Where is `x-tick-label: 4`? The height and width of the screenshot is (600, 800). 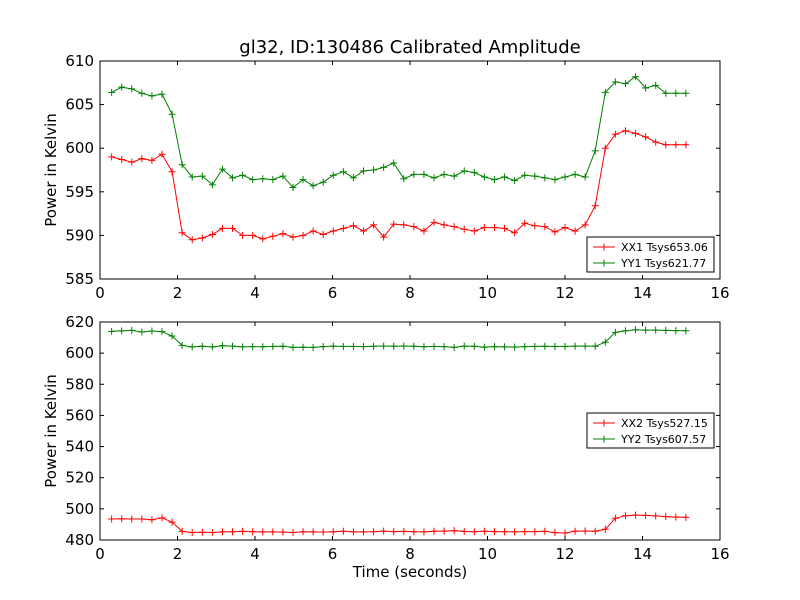 x-tick-label: 4 is located at coordinates (255, 554).